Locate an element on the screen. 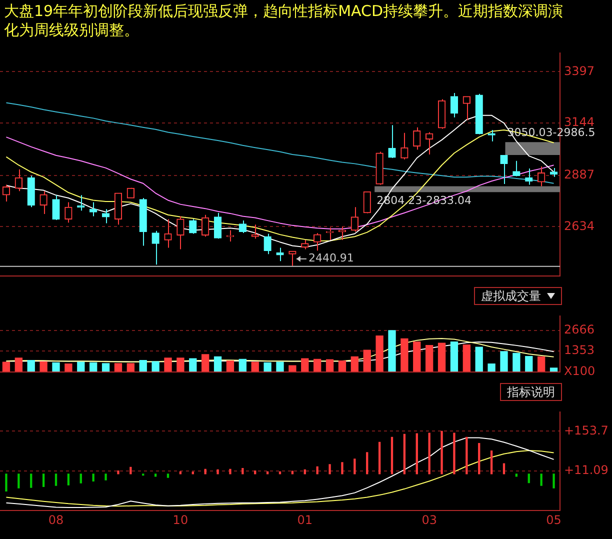 This screenshot has width=612, height=539. y-tick-label: X100 is located at coordinates (580, 371).